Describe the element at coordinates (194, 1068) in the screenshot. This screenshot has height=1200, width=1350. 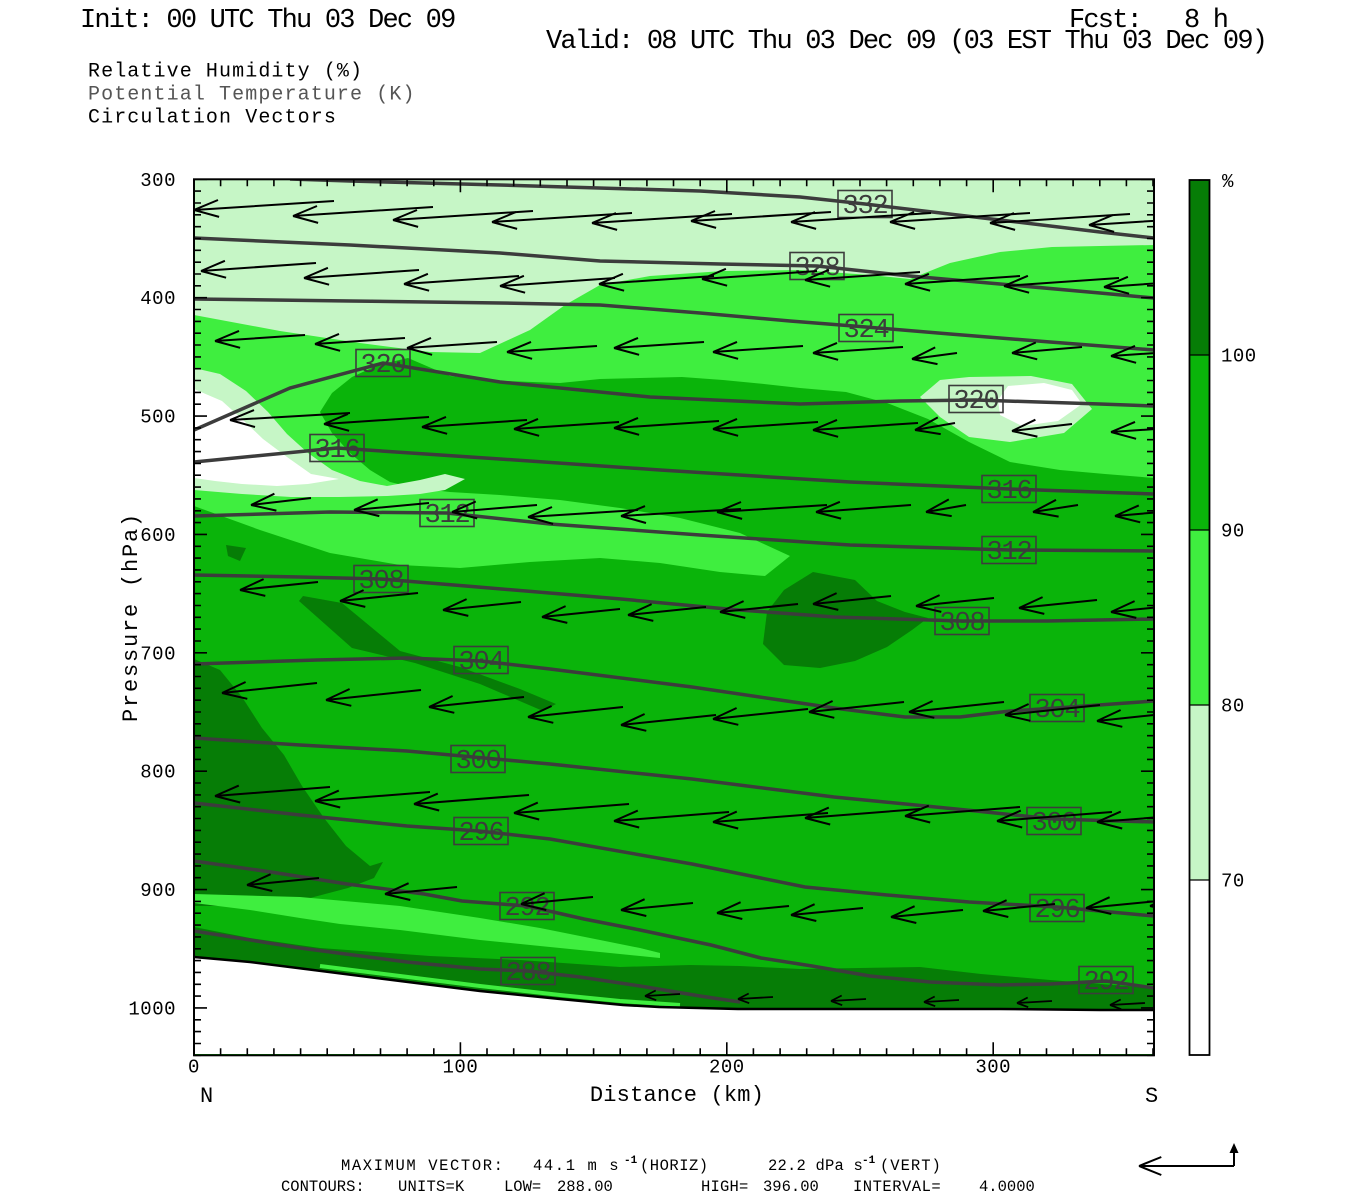
I see `svg-text: 0` at that location.